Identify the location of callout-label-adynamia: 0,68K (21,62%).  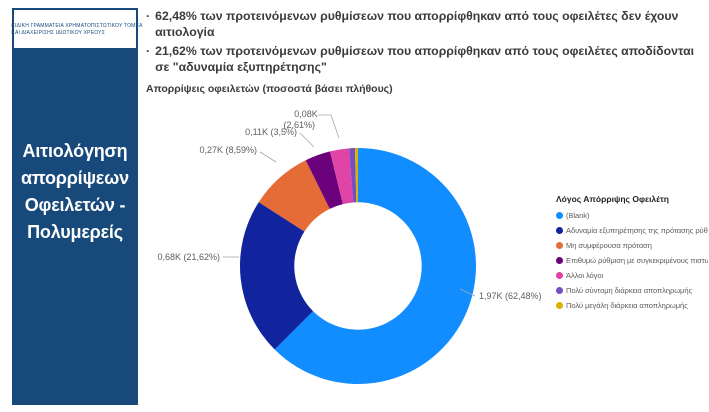
(188, 257).